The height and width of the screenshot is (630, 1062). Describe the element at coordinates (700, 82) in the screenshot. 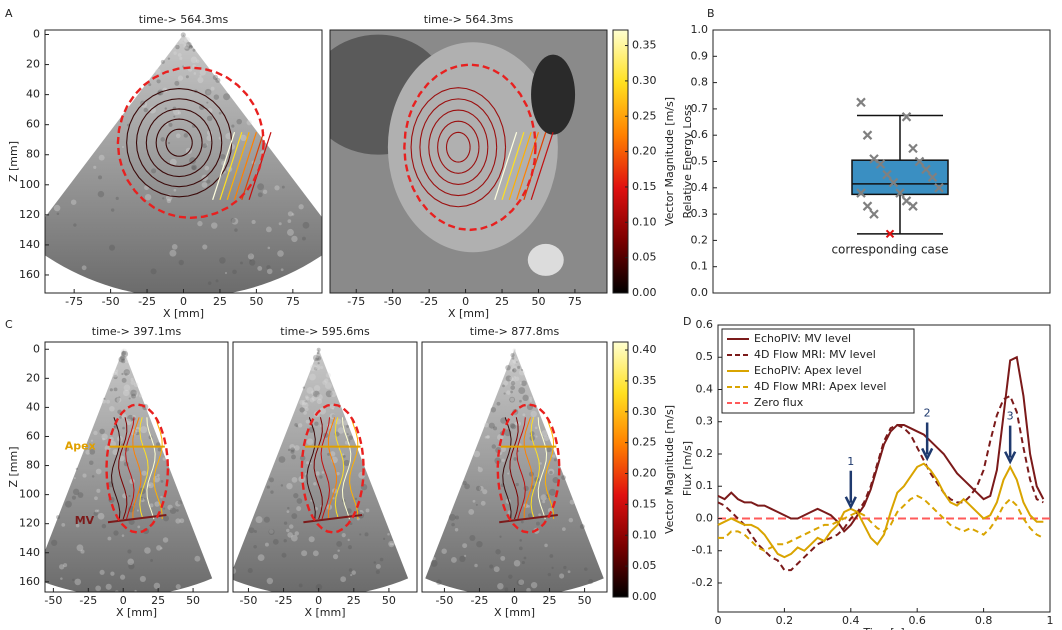

I see `y-tick-label: 0.8` at that location.